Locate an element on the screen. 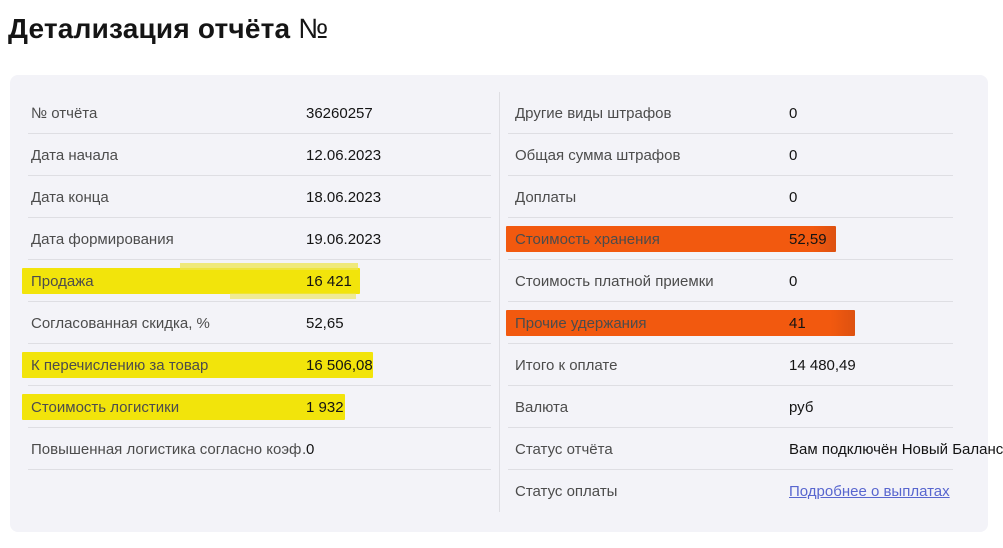 The image size is (1003, 548). row-label: Статус отчёта is located at coordinates (564, 449).